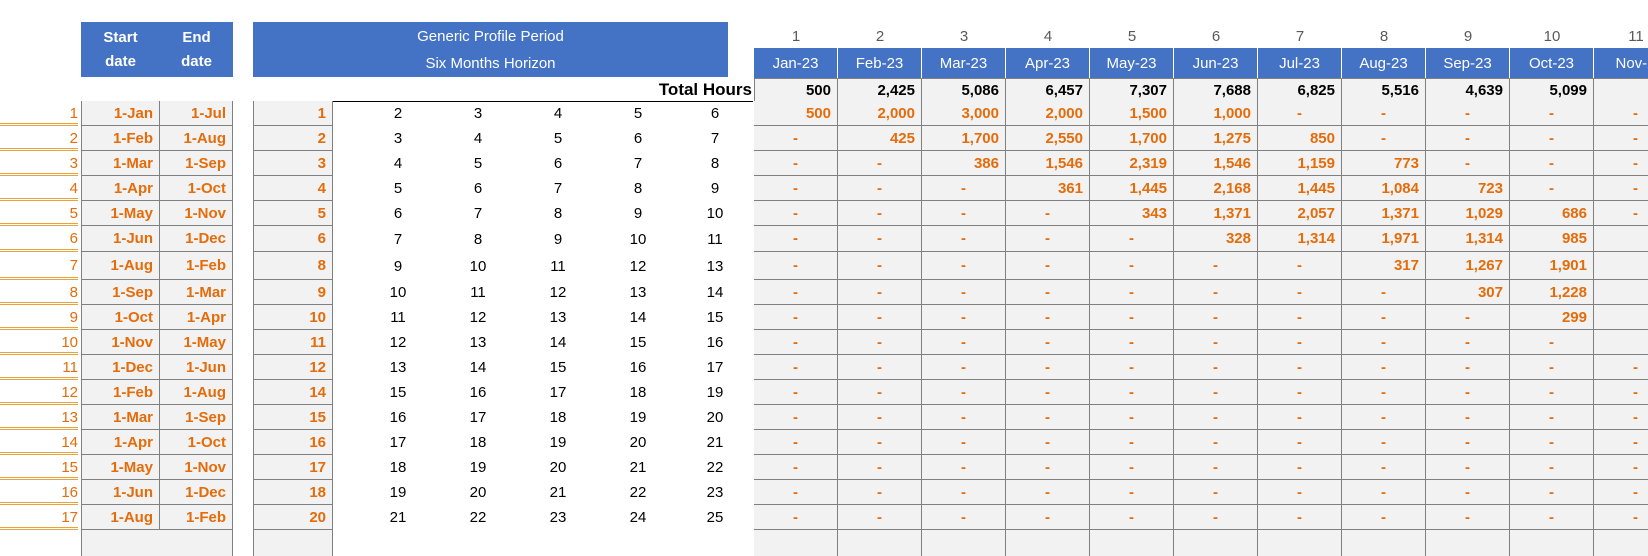  Describe the element at coordinates (1384, 63) in the screenshot. I see `month-header: Aug-23` at that location.